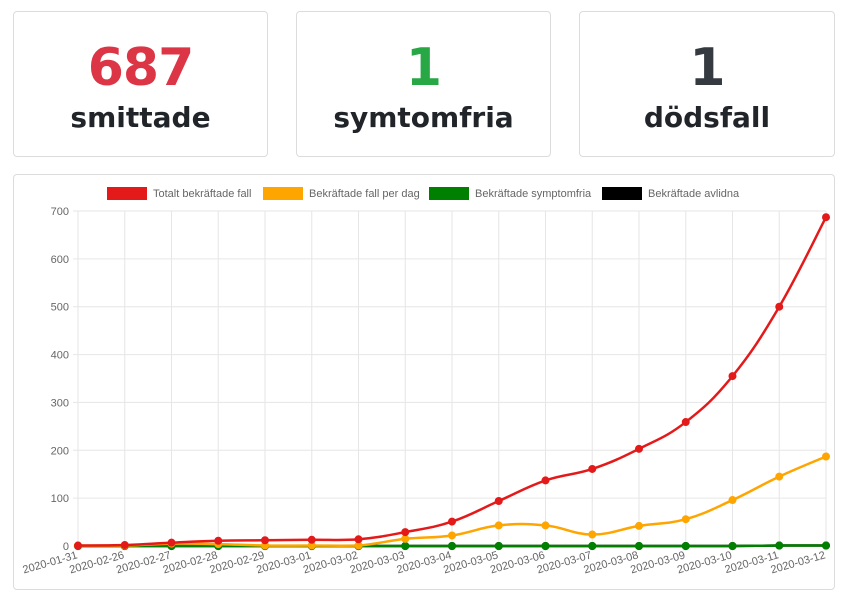  Describe the element at coordinates (707, 117) in the screenshot. I see `deaths-label: dödsfall` at that location.